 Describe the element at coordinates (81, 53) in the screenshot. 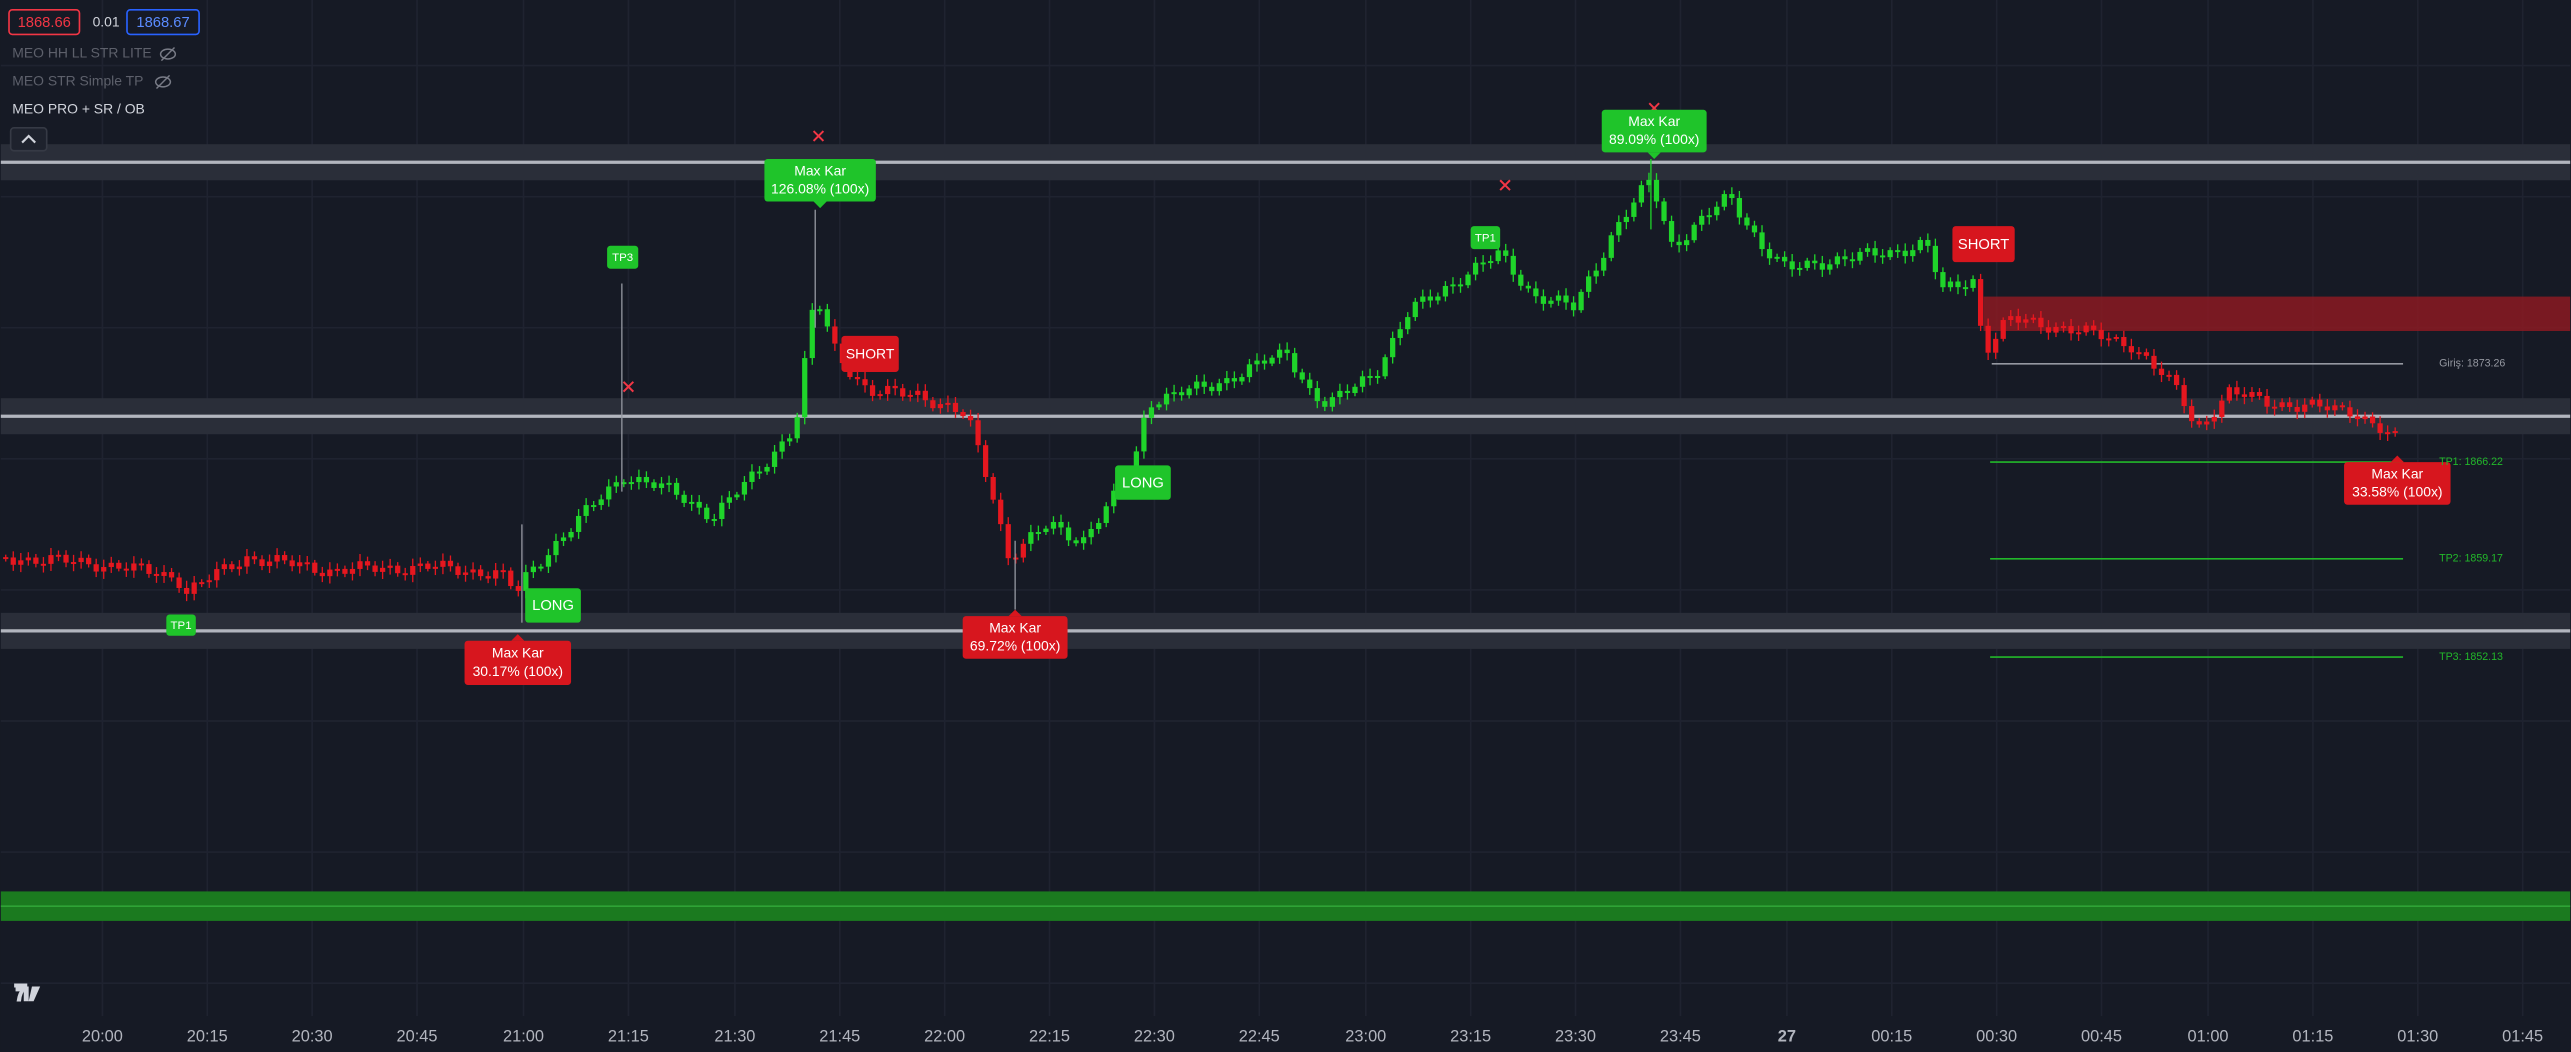

I see `indicator-name: MEO HH LL STR LITE` at that location.